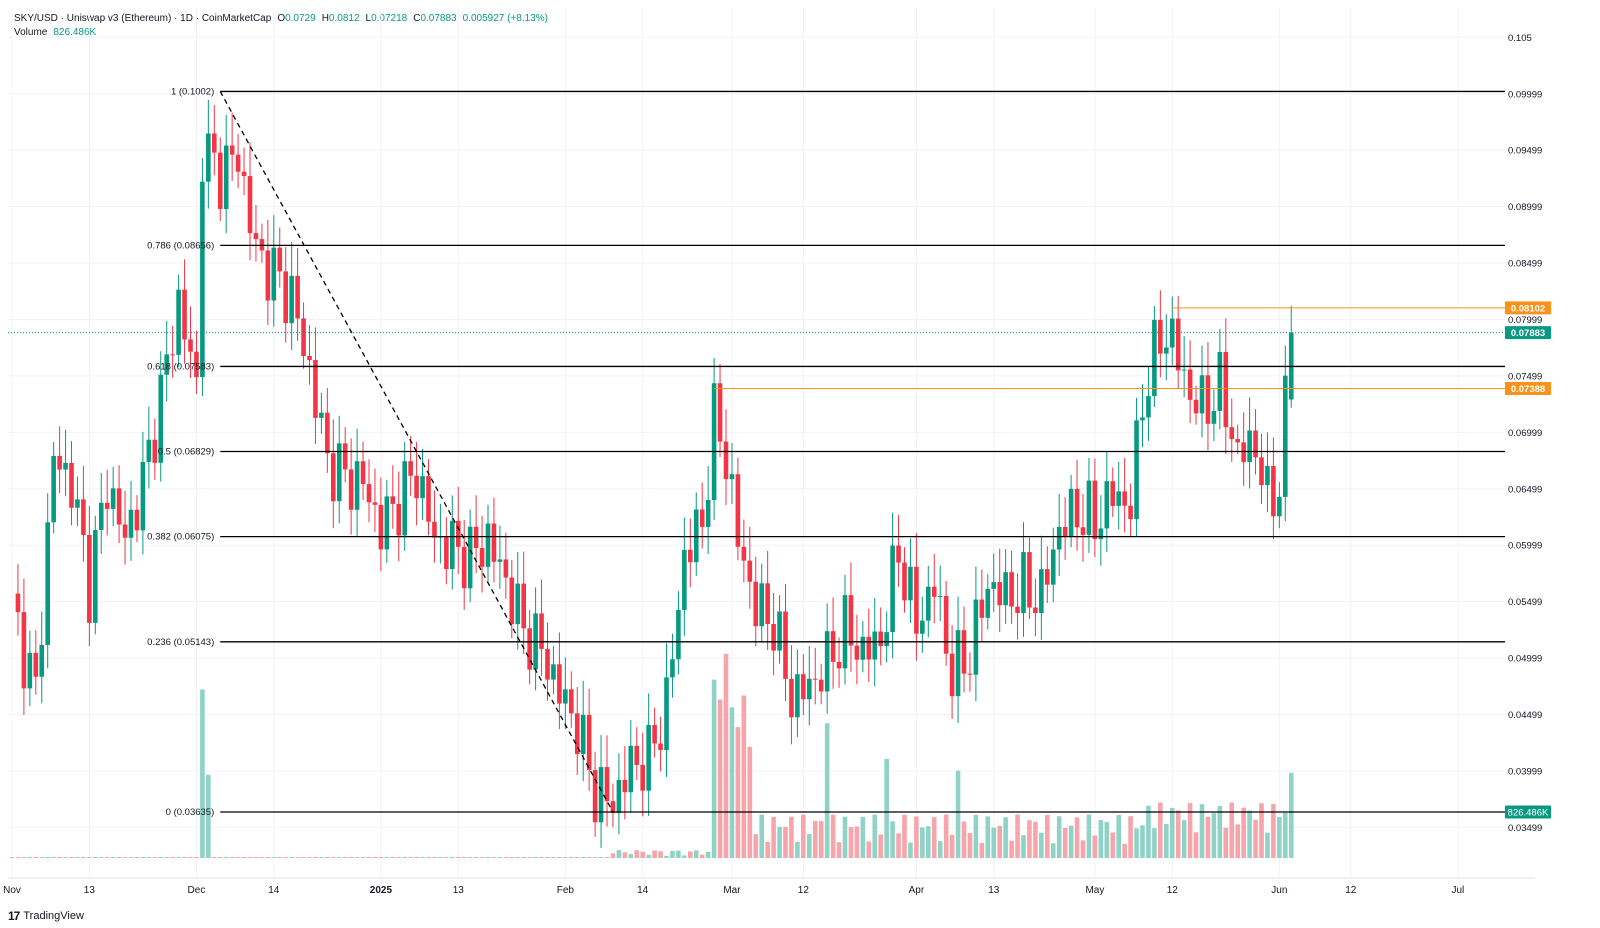  What do you see at coordinates (1528, 333) in the screenshot?
I see `price-tag: 0.07883` at bounding box center [1528, 333].